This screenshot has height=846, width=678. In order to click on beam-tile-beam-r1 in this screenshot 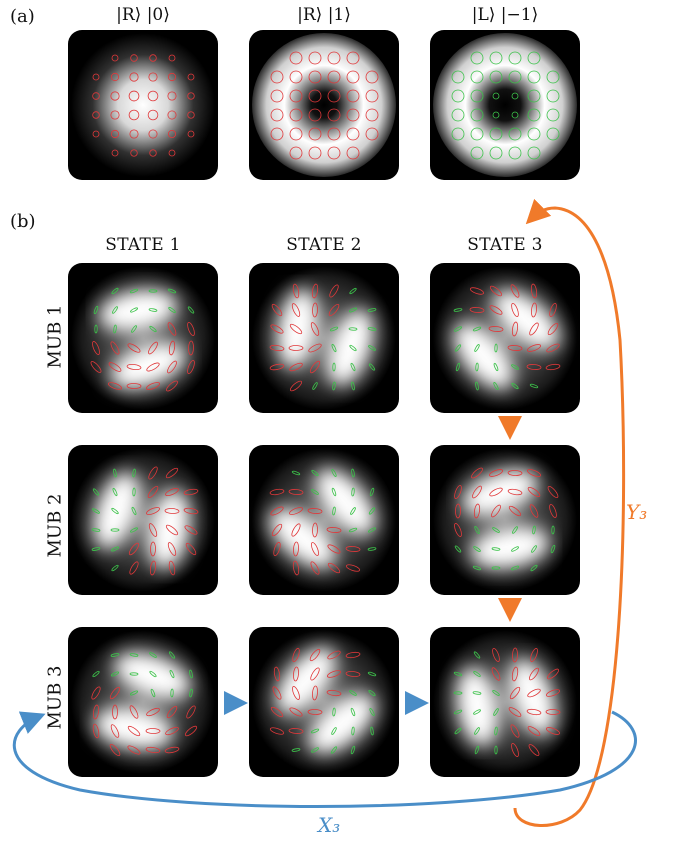, I will do `click(324, 105)`.